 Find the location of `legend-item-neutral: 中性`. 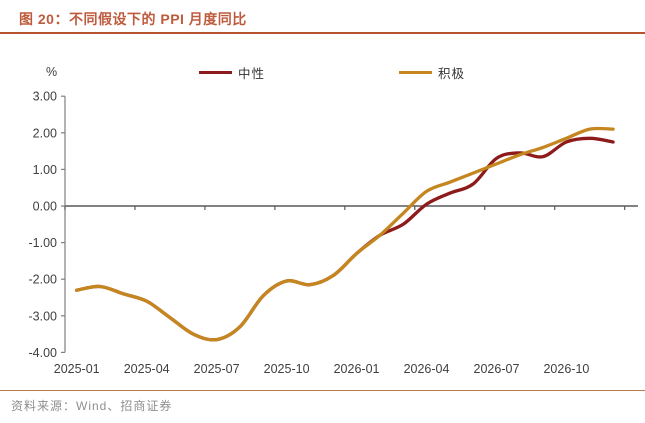

legend-item-neutral: 中性 is located at coordinates (232, 72).